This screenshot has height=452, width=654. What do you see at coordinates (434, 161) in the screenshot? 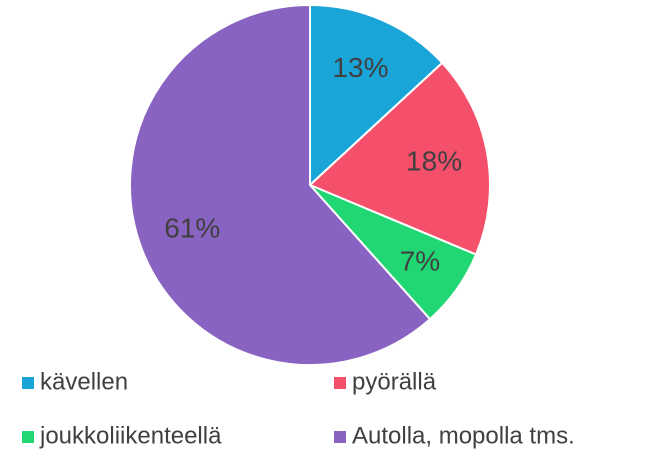
I see `data-label: 18%` at bounding box center [434, 161].